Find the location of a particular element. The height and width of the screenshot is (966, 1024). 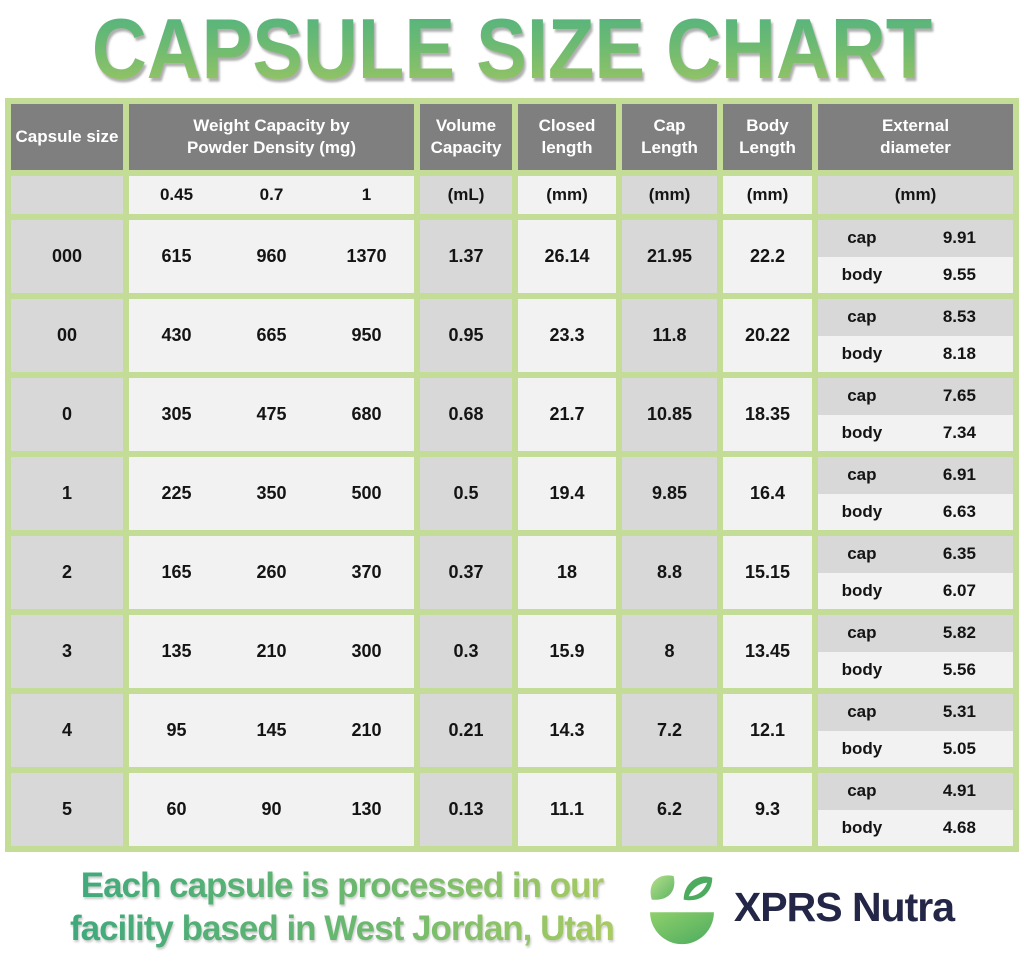

body-length-cell: 9.3 is located at coordinates (767, 809).